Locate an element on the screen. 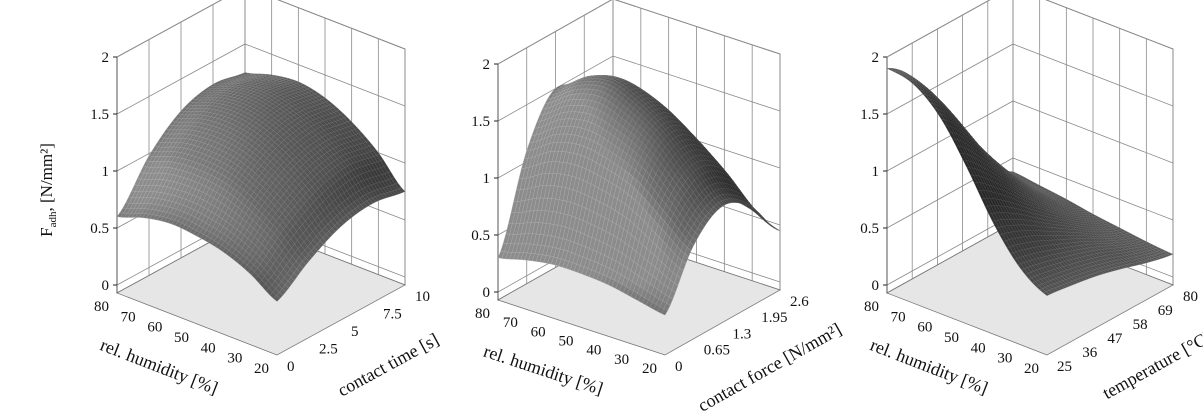  y-tick-label: 2.6 is located at coordinates (799, 302).